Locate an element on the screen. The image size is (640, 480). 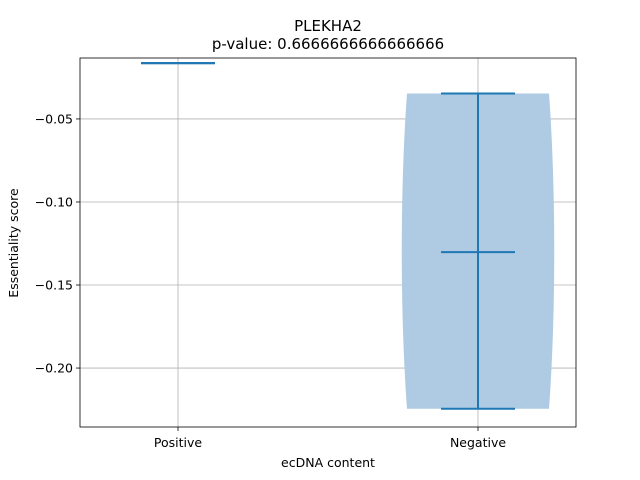
y-tick-label-1: −0.10 is located at coordinates (54, 201).